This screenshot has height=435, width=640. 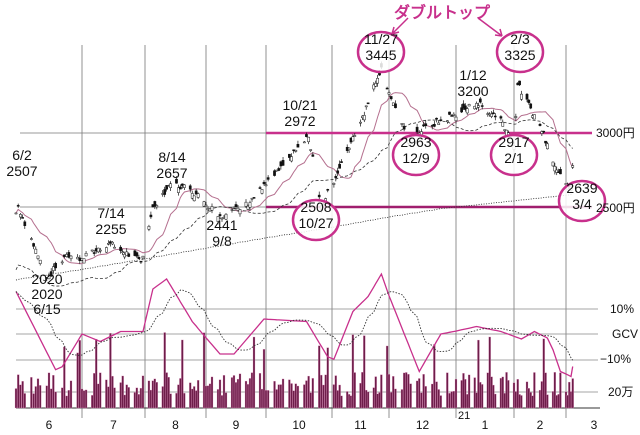 What do you see at coordinates (415, 158) in the screenshot?
I see `annotation-date: 12/9` at bounding box center [415, 158].